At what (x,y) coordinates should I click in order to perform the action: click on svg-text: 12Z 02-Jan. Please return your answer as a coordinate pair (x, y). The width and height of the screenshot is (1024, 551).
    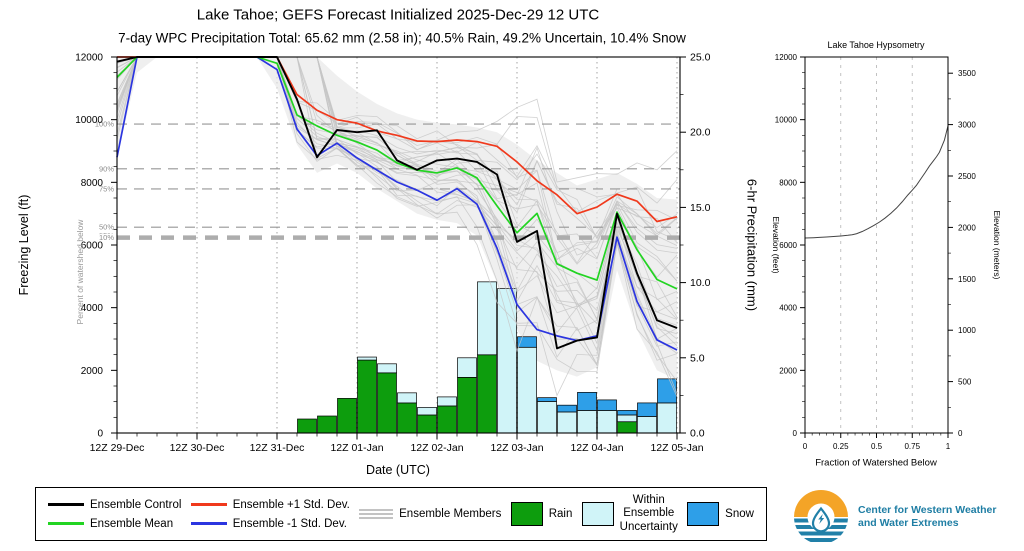
    Looking at the image, I should click on (436, 448).